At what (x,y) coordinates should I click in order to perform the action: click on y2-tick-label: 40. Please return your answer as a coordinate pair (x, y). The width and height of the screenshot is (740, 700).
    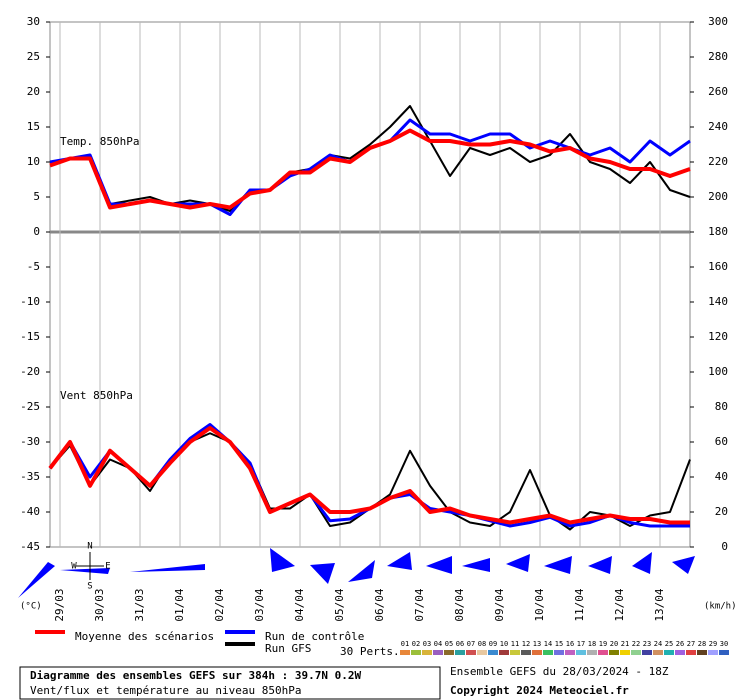
    Looking at the image, I should click on (721, 476).